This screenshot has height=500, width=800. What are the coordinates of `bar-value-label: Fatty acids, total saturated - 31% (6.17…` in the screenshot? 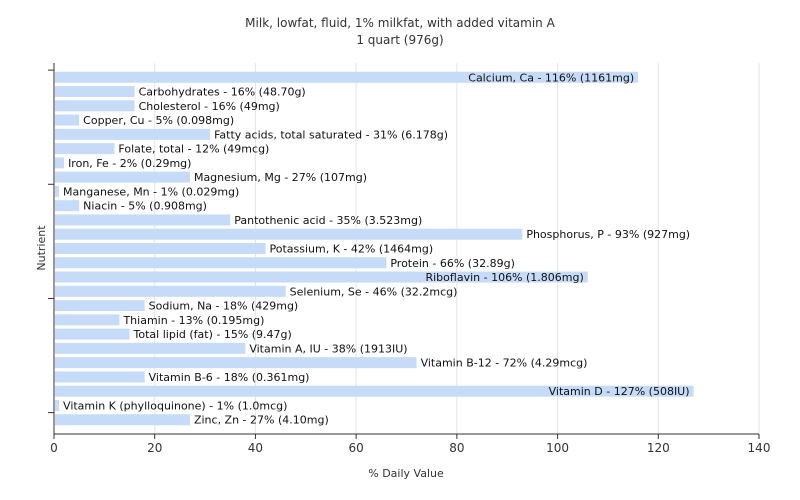 It's located at (331, 134).